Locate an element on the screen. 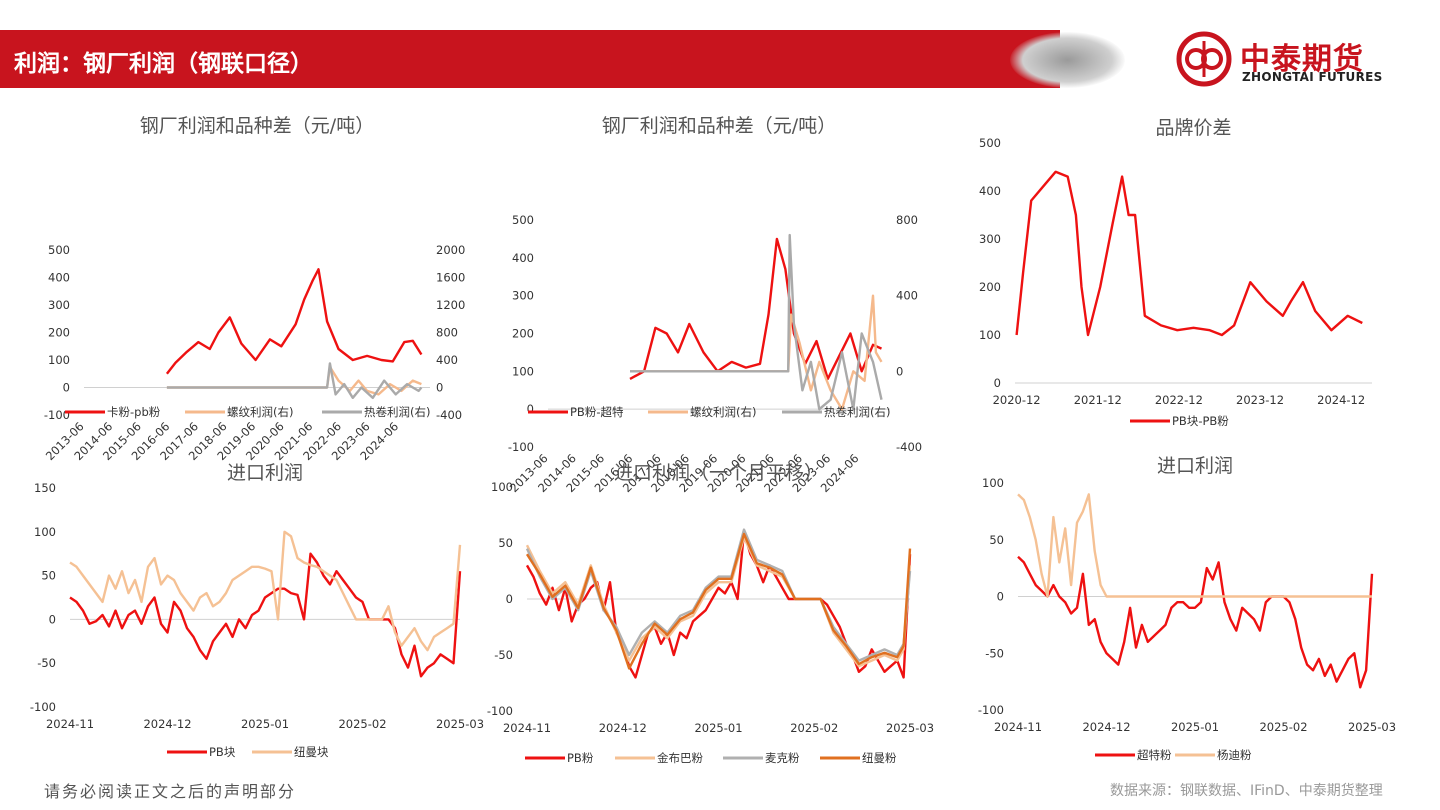 Image resolution: width=1440 pixels, height=810 pixels. legend-label: PB粉-超特 is located at coordinates (597, 412).